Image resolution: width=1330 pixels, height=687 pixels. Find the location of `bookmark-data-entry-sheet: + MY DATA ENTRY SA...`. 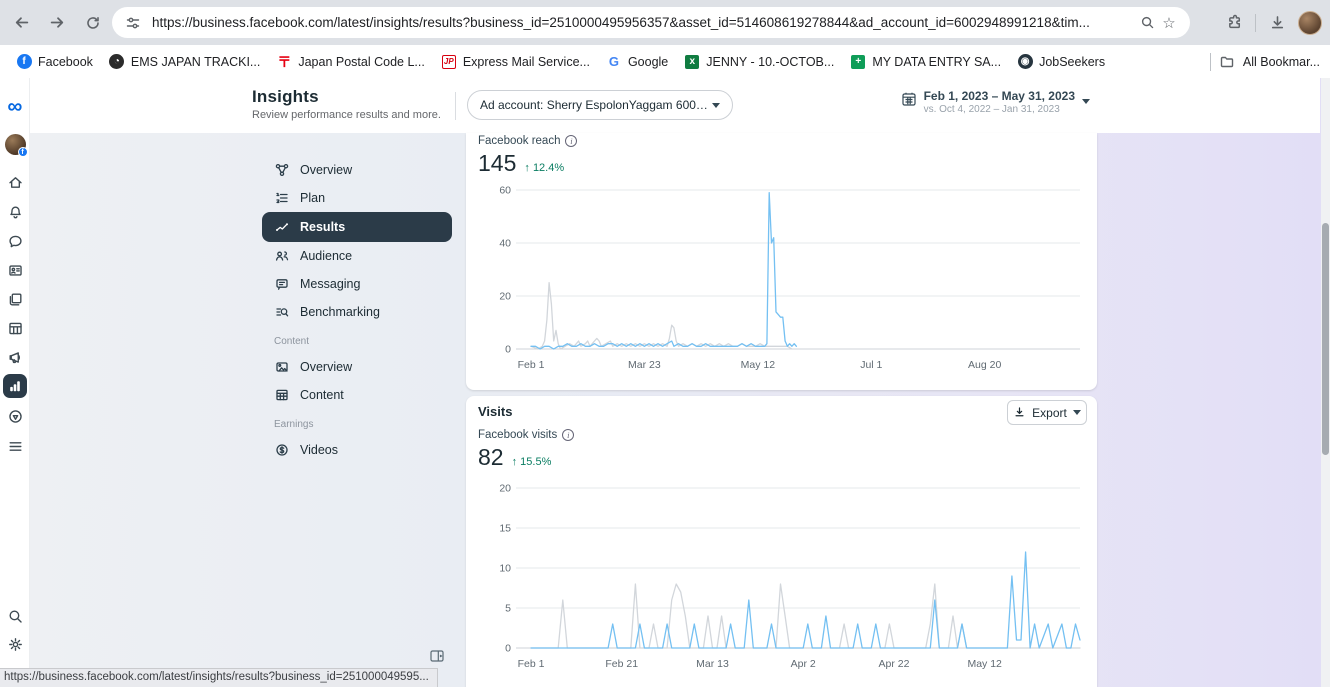

bookmark-data-entry-sheet: + MY DATA ENTRY SA... is located at coordinates (925, 62).